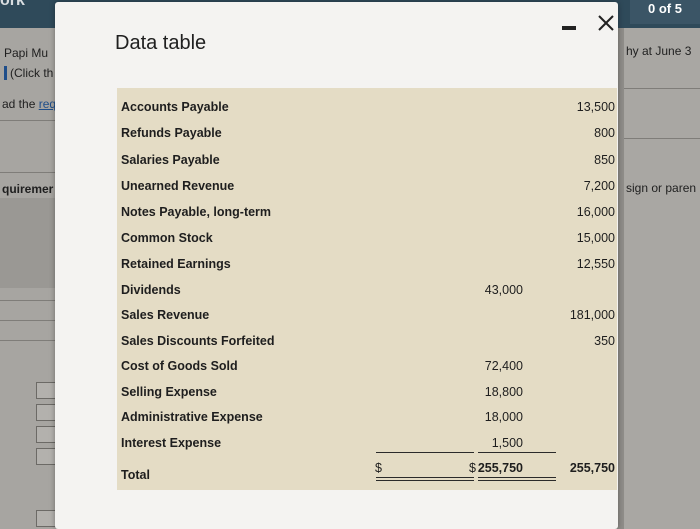  I want to click on row-label: Cost of Goods Sold, so click(179, 366).